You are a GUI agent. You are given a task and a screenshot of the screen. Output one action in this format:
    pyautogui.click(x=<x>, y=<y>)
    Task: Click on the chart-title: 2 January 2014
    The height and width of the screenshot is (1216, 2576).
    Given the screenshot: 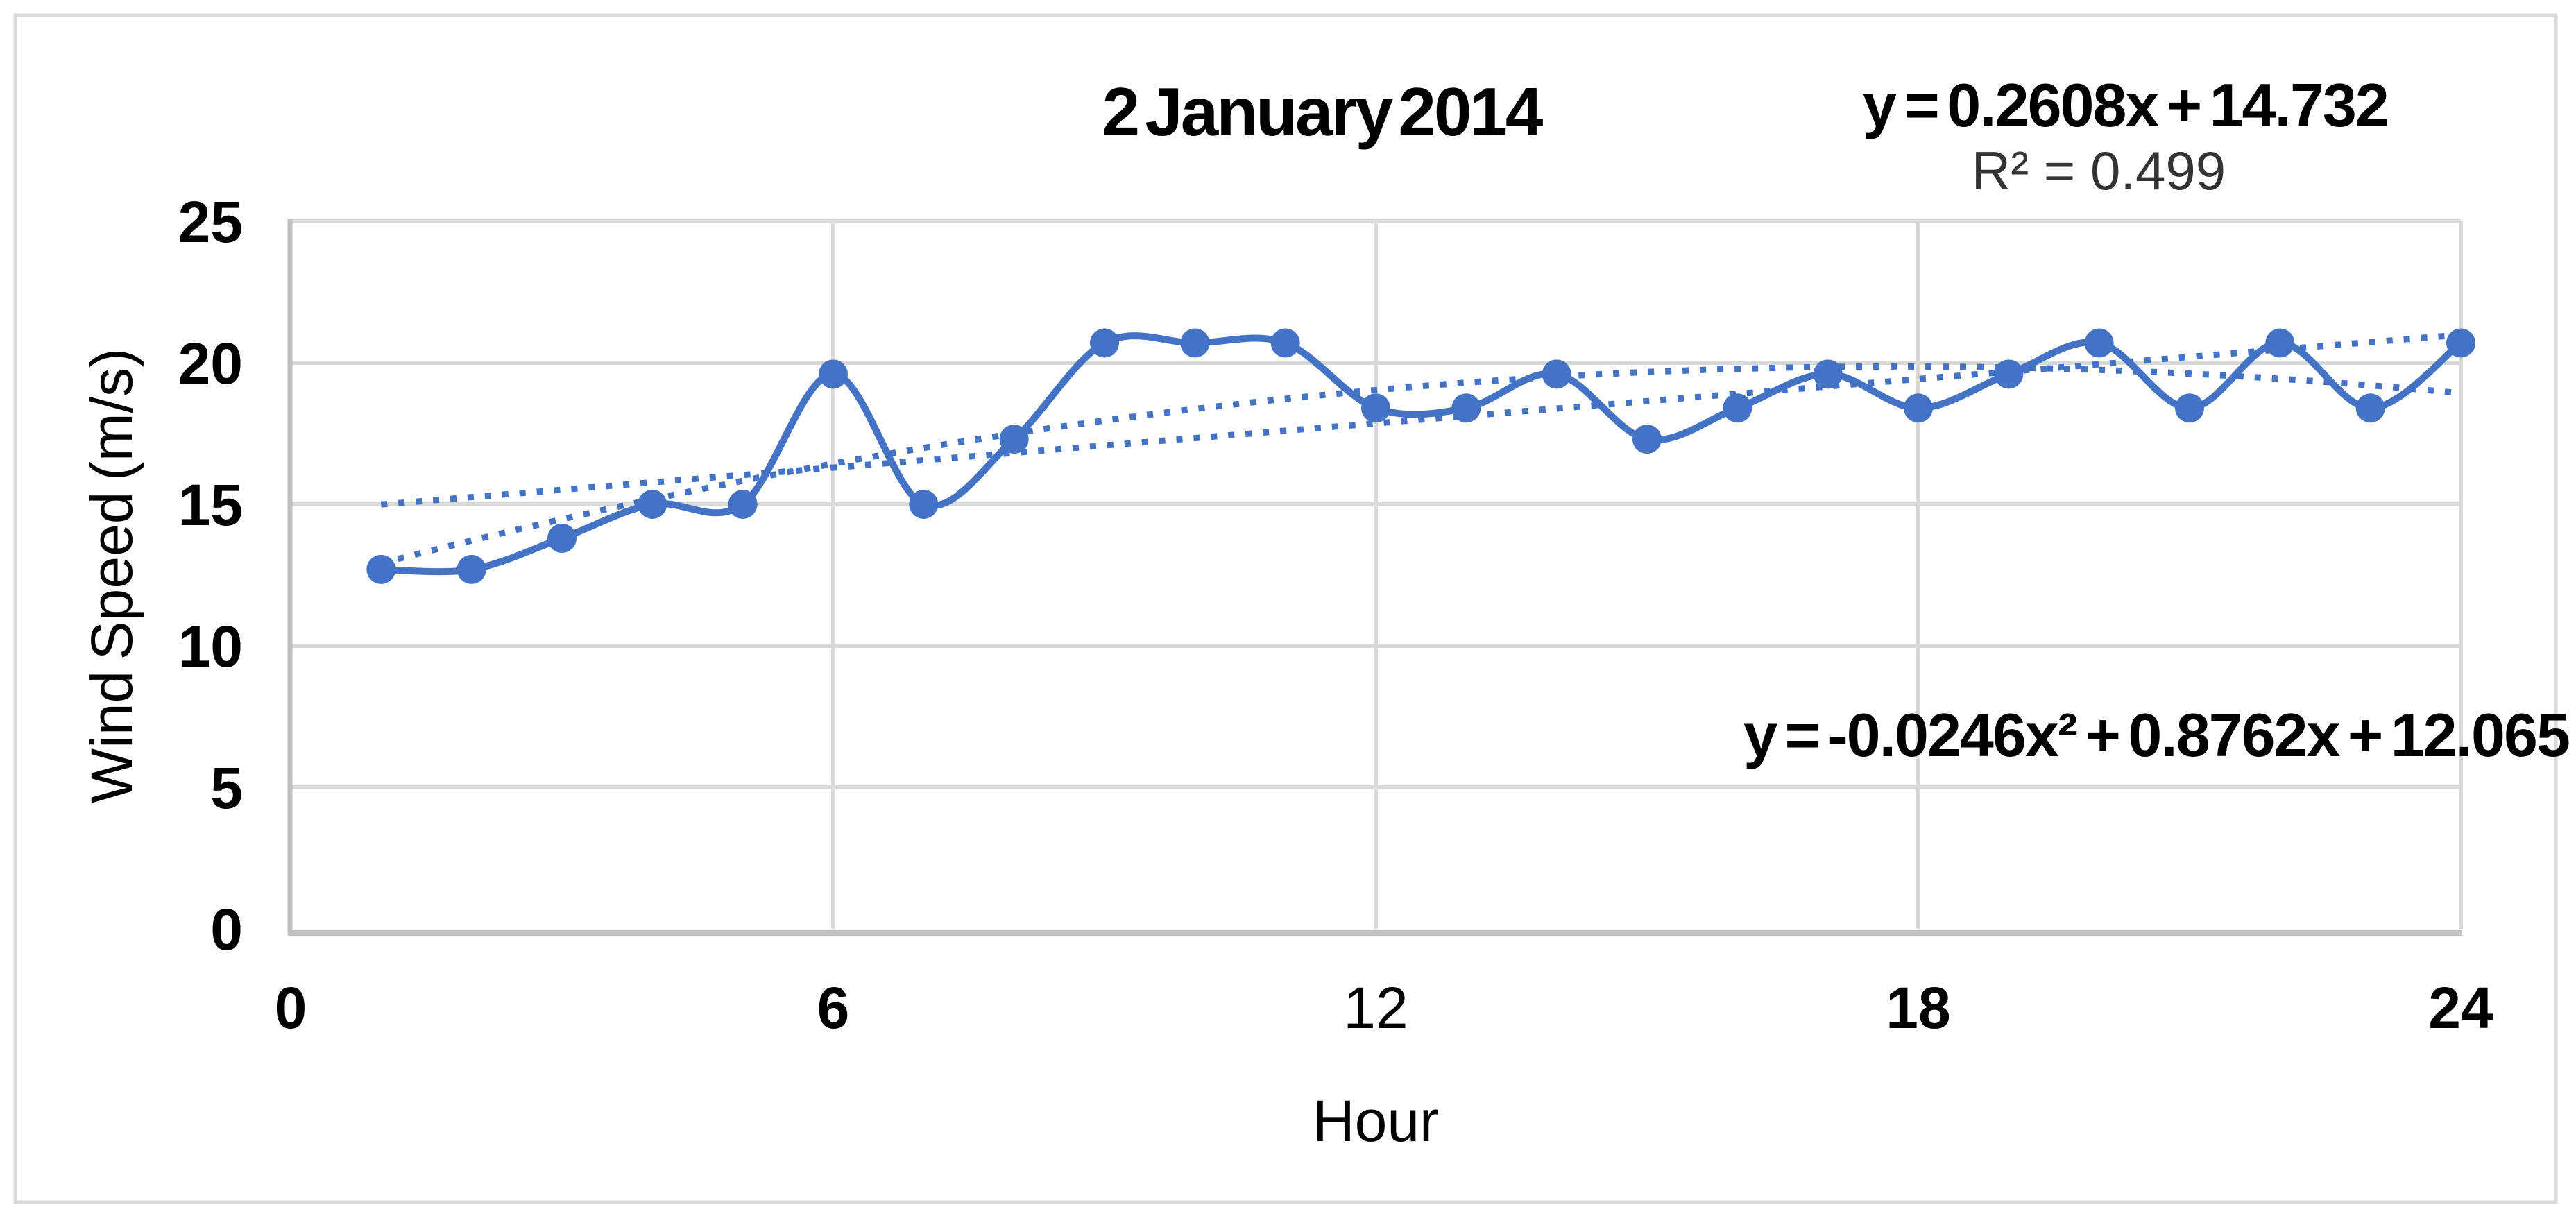 What is the action you would take?
    pyautogui.click(x=1322, y=112)
    